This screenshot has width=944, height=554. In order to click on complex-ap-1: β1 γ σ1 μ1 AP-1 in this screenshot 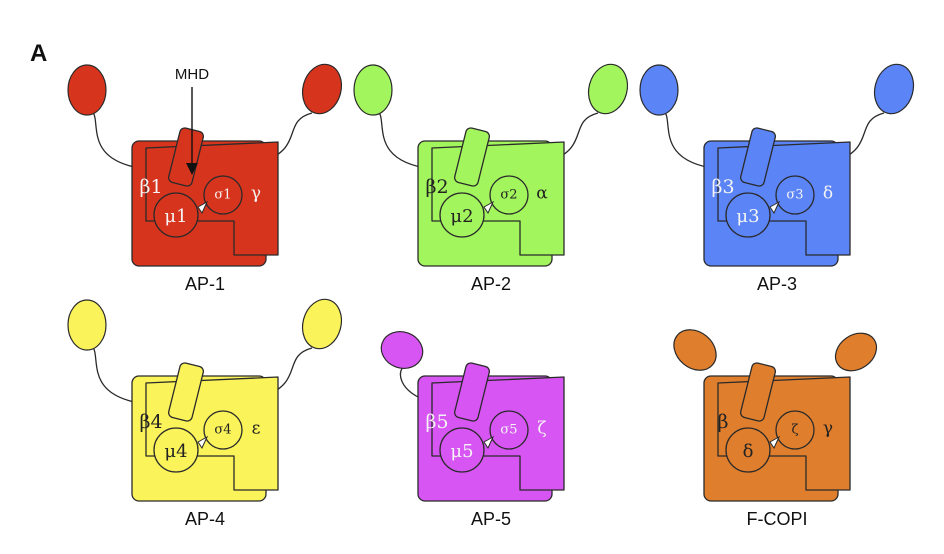, I will do `click(205, 178)`.